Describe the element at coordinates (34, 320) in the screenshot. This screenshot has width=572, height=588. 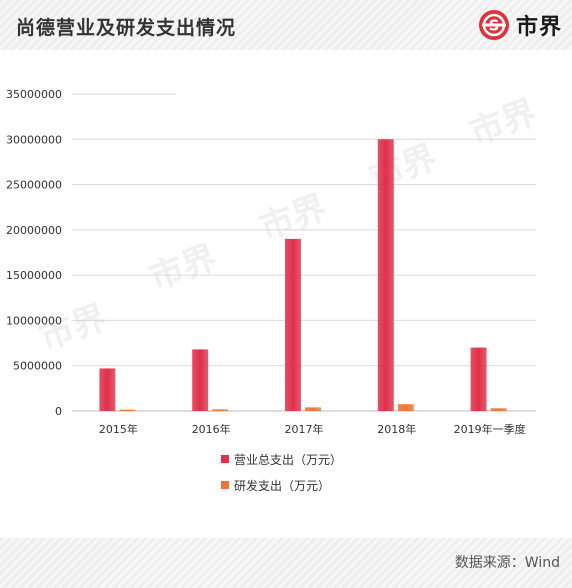
I see `y-tick-label: 10000000` at that location.